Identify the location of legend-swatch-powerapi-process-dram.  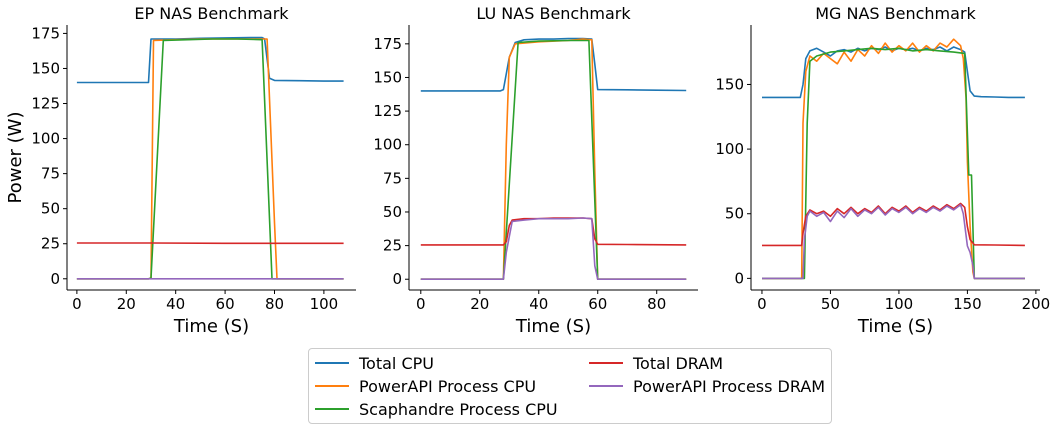
(606, 386).